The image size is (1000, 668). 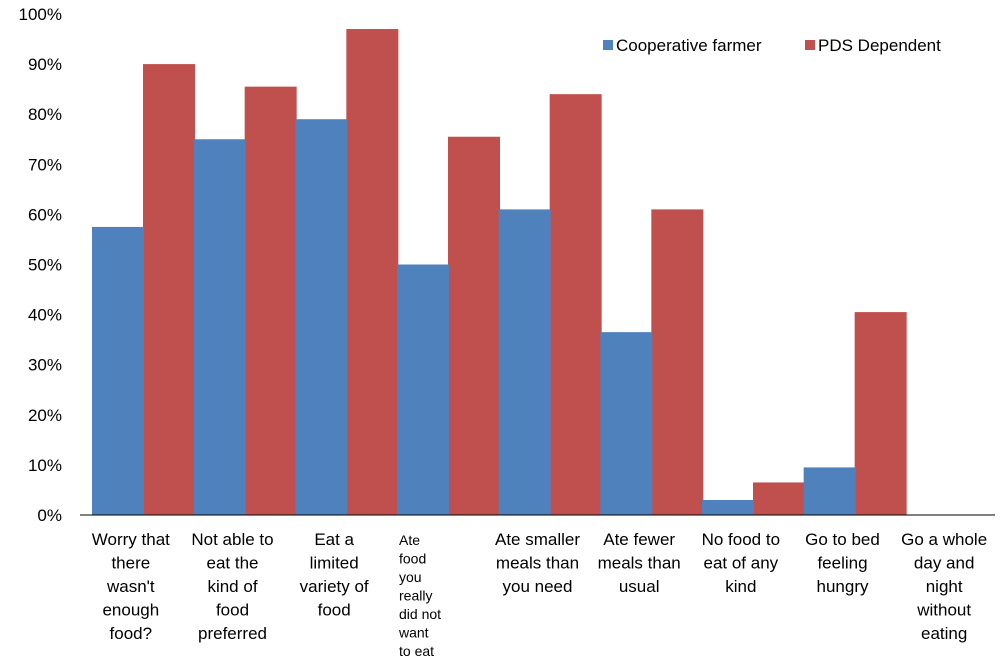 I want to click on x-category-label: Eat a limited variety of food, so click(x=334, y=575).